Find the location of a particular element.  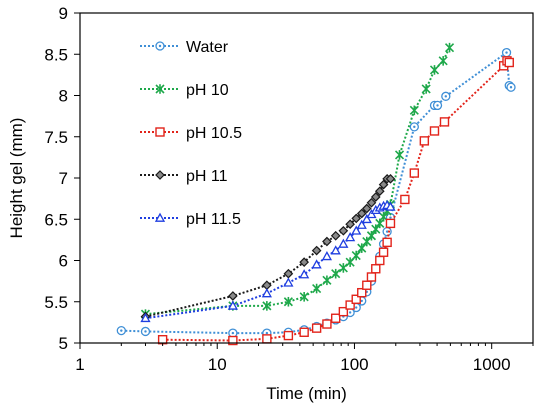

x-tick-label: 1 is located at coordinates (79, 364).